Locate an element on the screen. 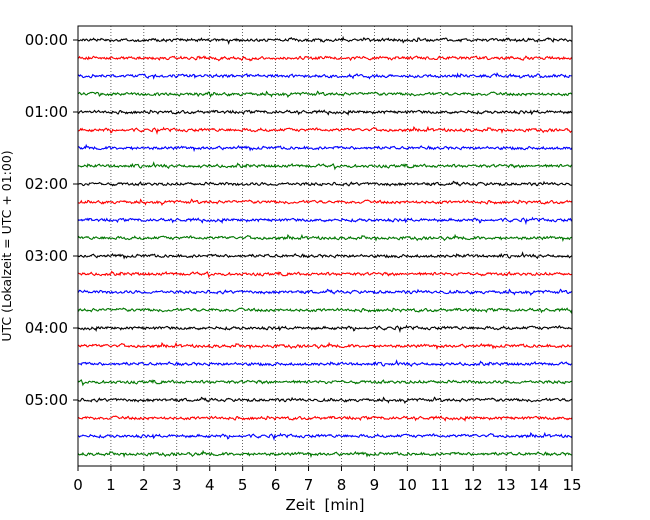 This screenshot has width=650, height=520. y-tick-label-0000: 00:00 is located at coordinates (46, 40).